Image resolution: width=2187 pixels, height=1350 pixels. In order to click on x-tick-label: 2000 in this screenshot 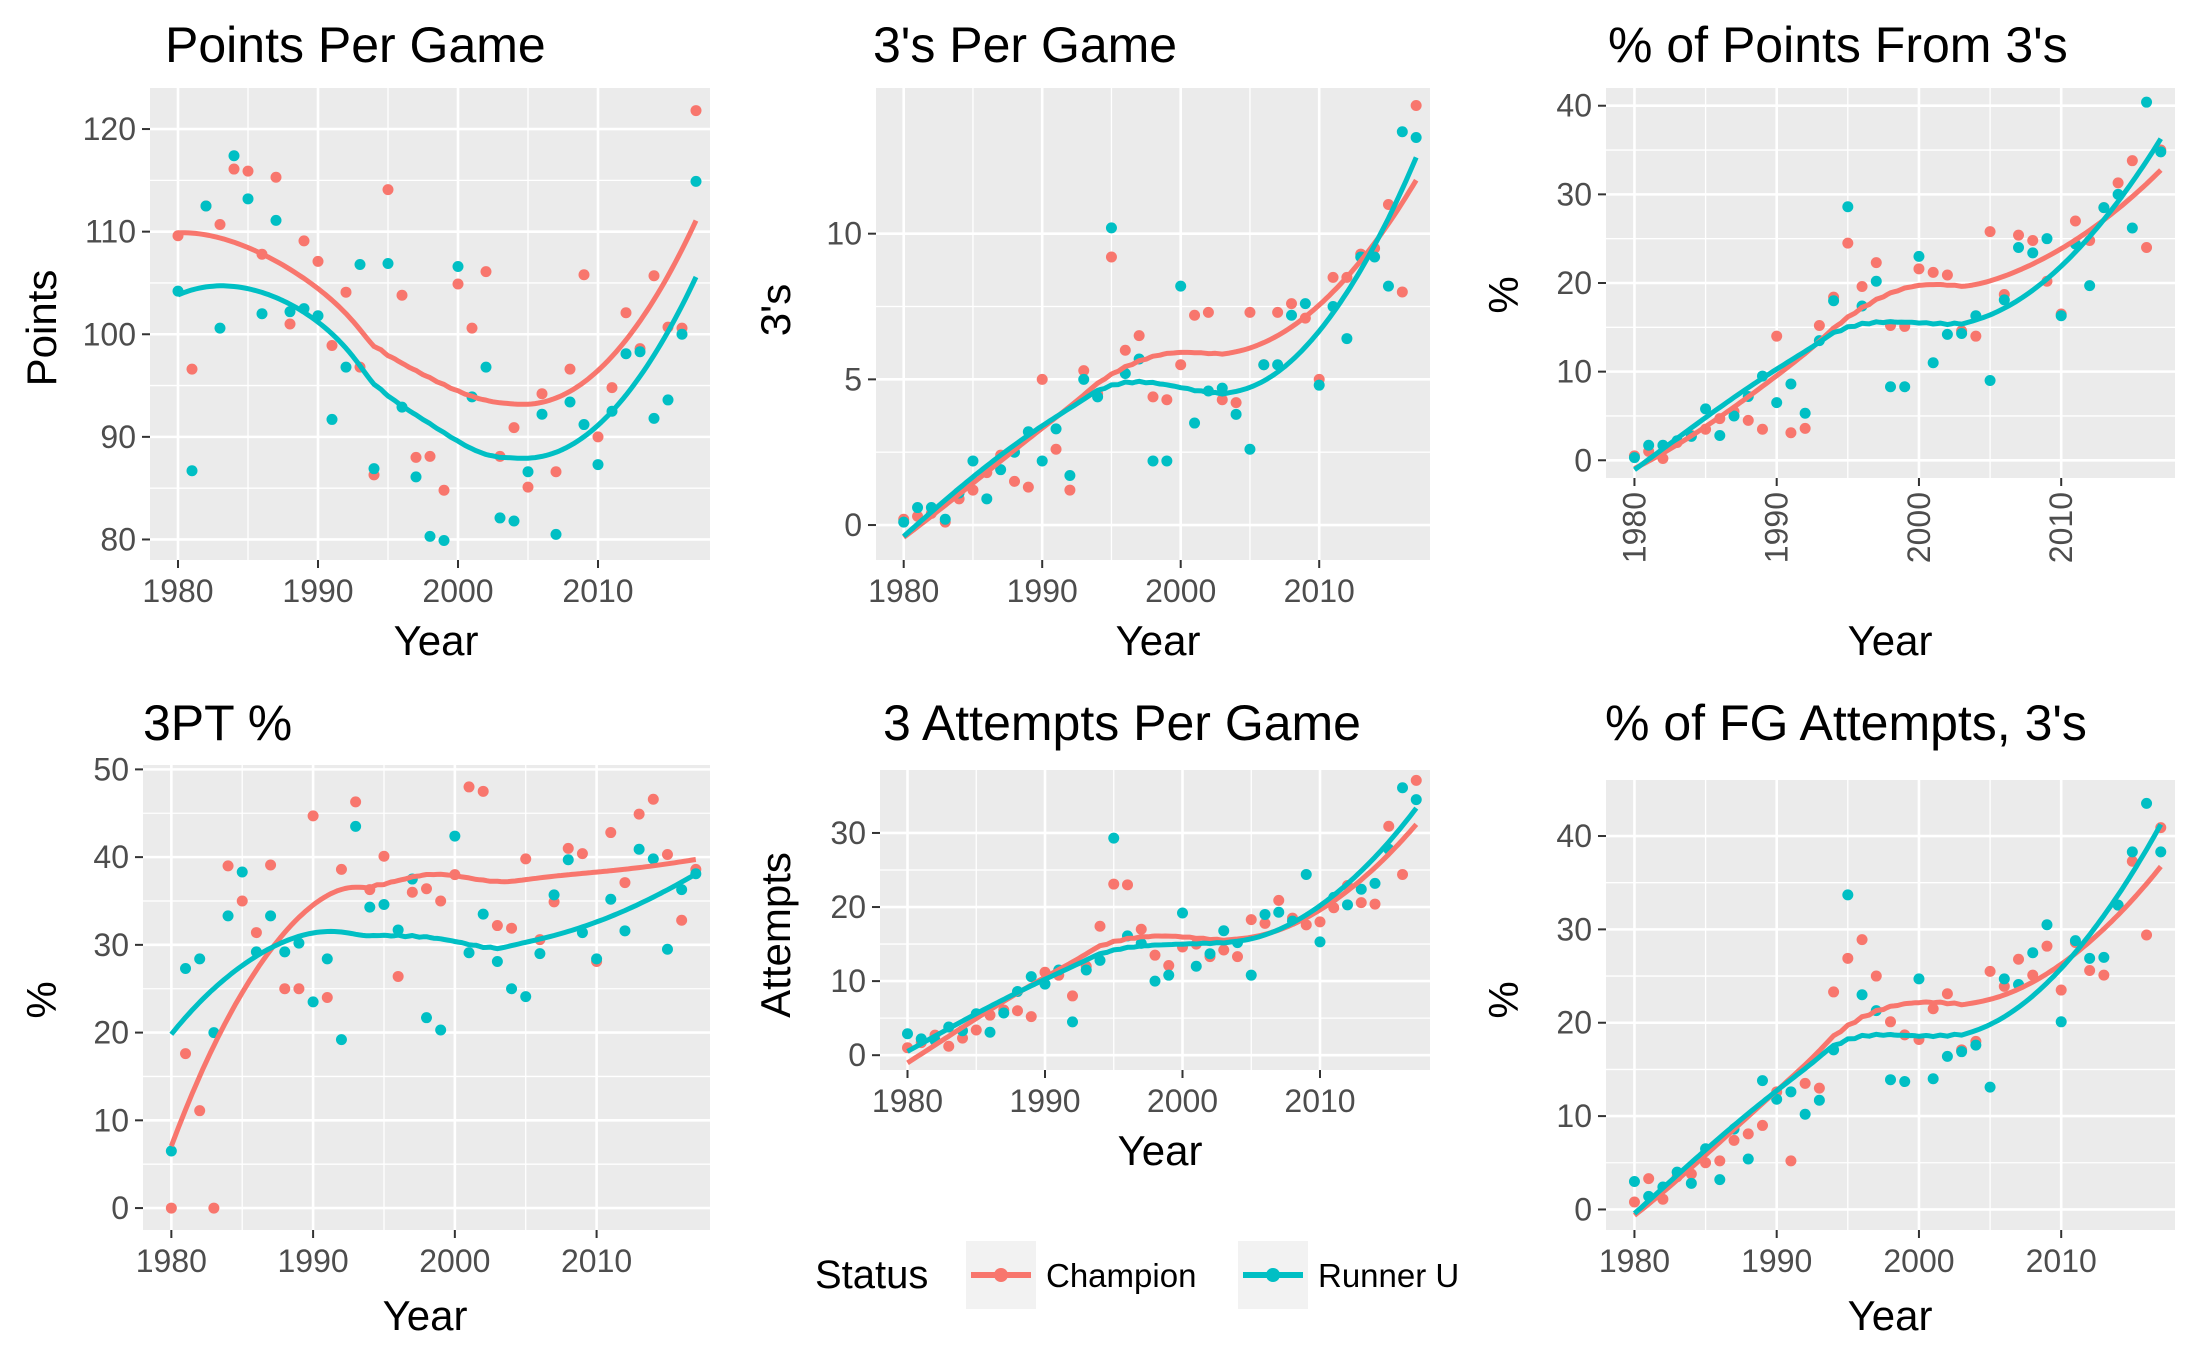, I will do `click(1919, 527)`.